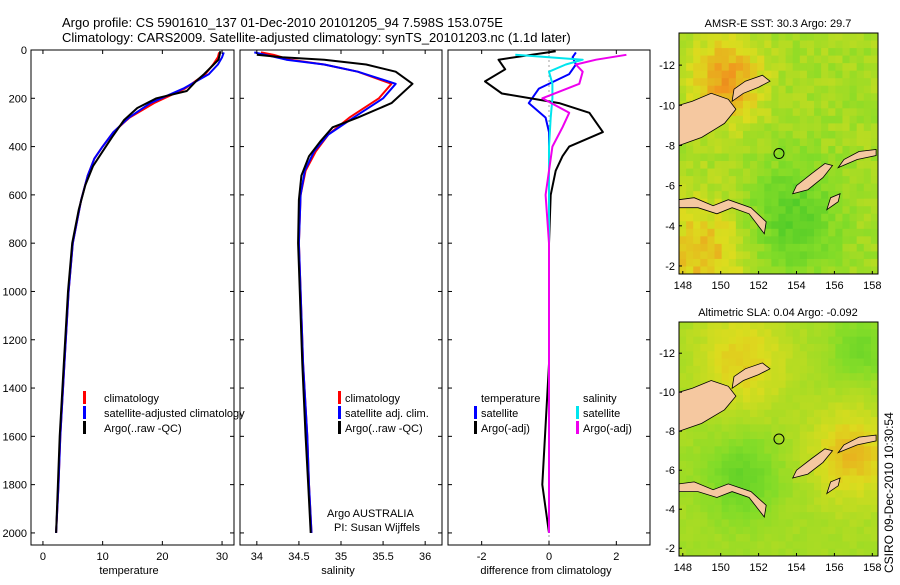 Image resolution: width=900 pixels, height=585 pixels. Describe the element at coordinates (373, 399) in the screenshot. I see `legend-entry-climatology: climatology` at that location.